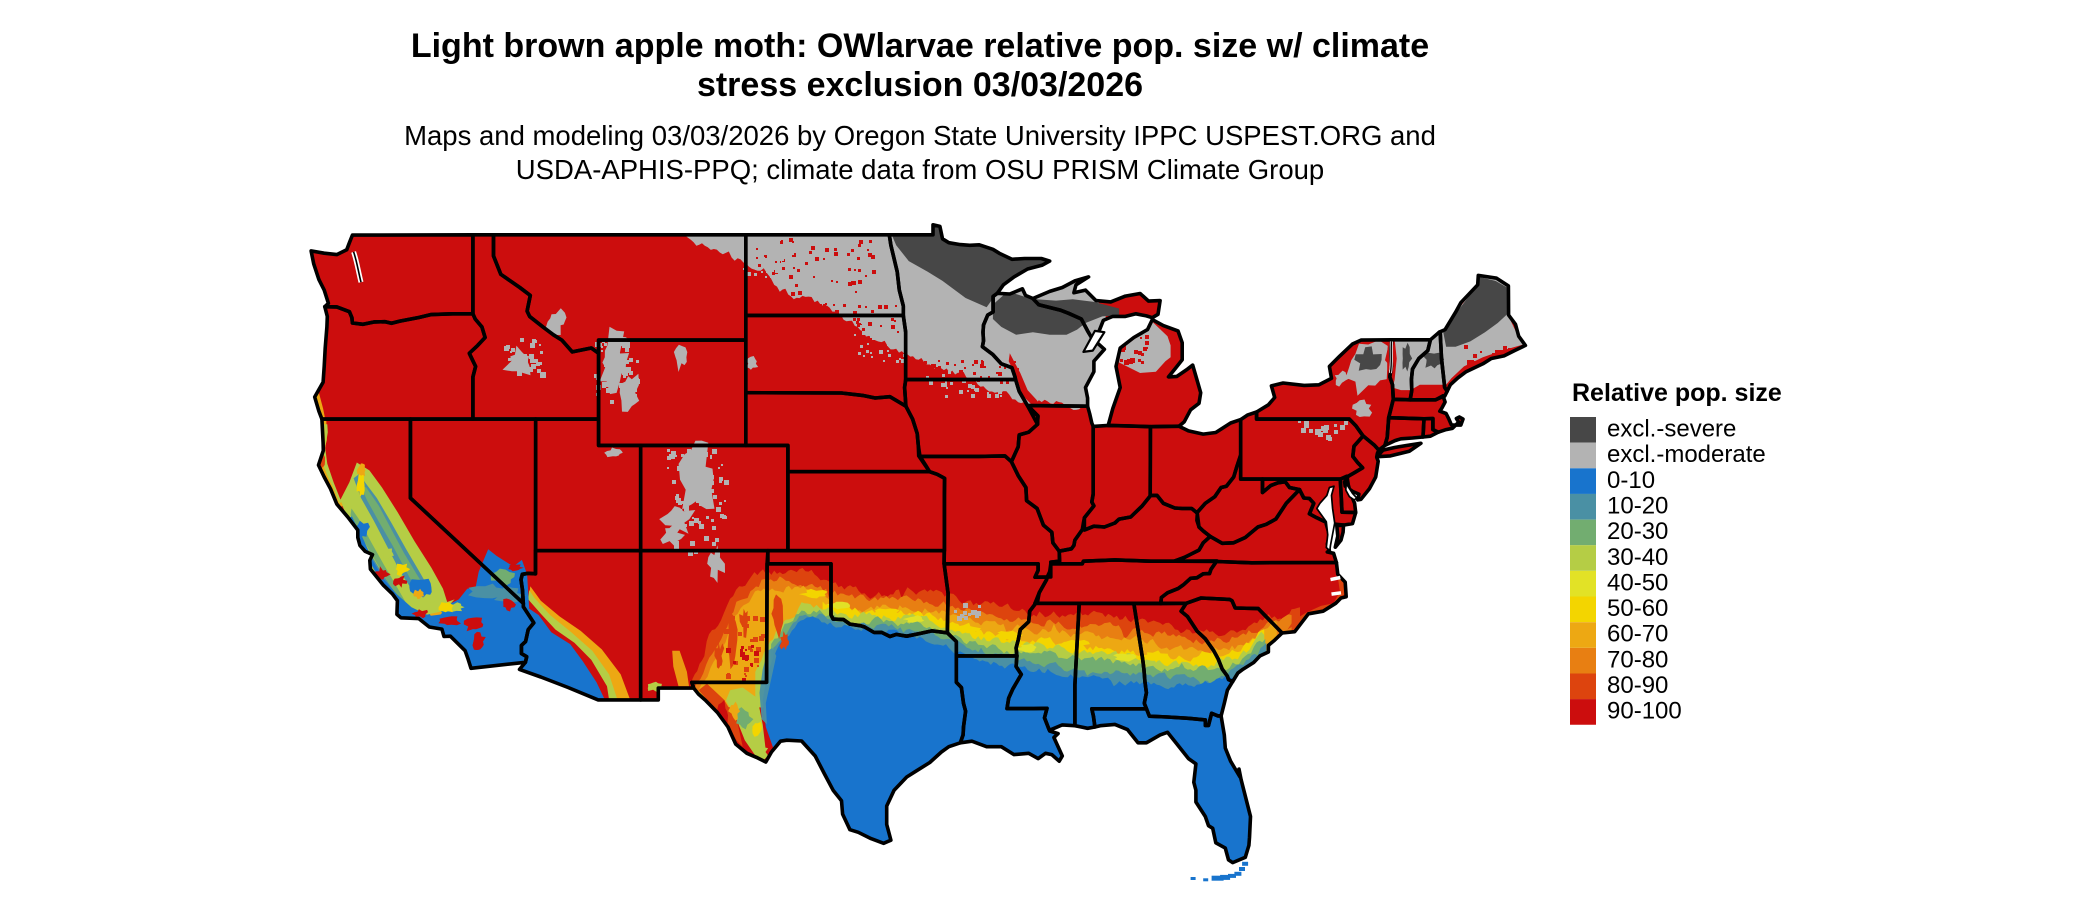 This screenshot has height=897, width=2100. Describe the element at coordinates (1637, 634) in the screenshot. I see `svg-text: 60-70` at that location.